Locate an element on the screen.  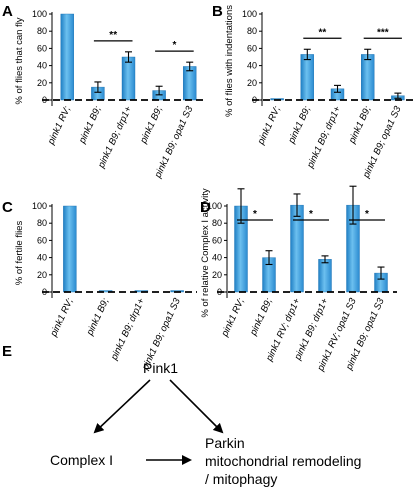
diagram-node-complex1: Complex I is located at coordinates (81, 460).